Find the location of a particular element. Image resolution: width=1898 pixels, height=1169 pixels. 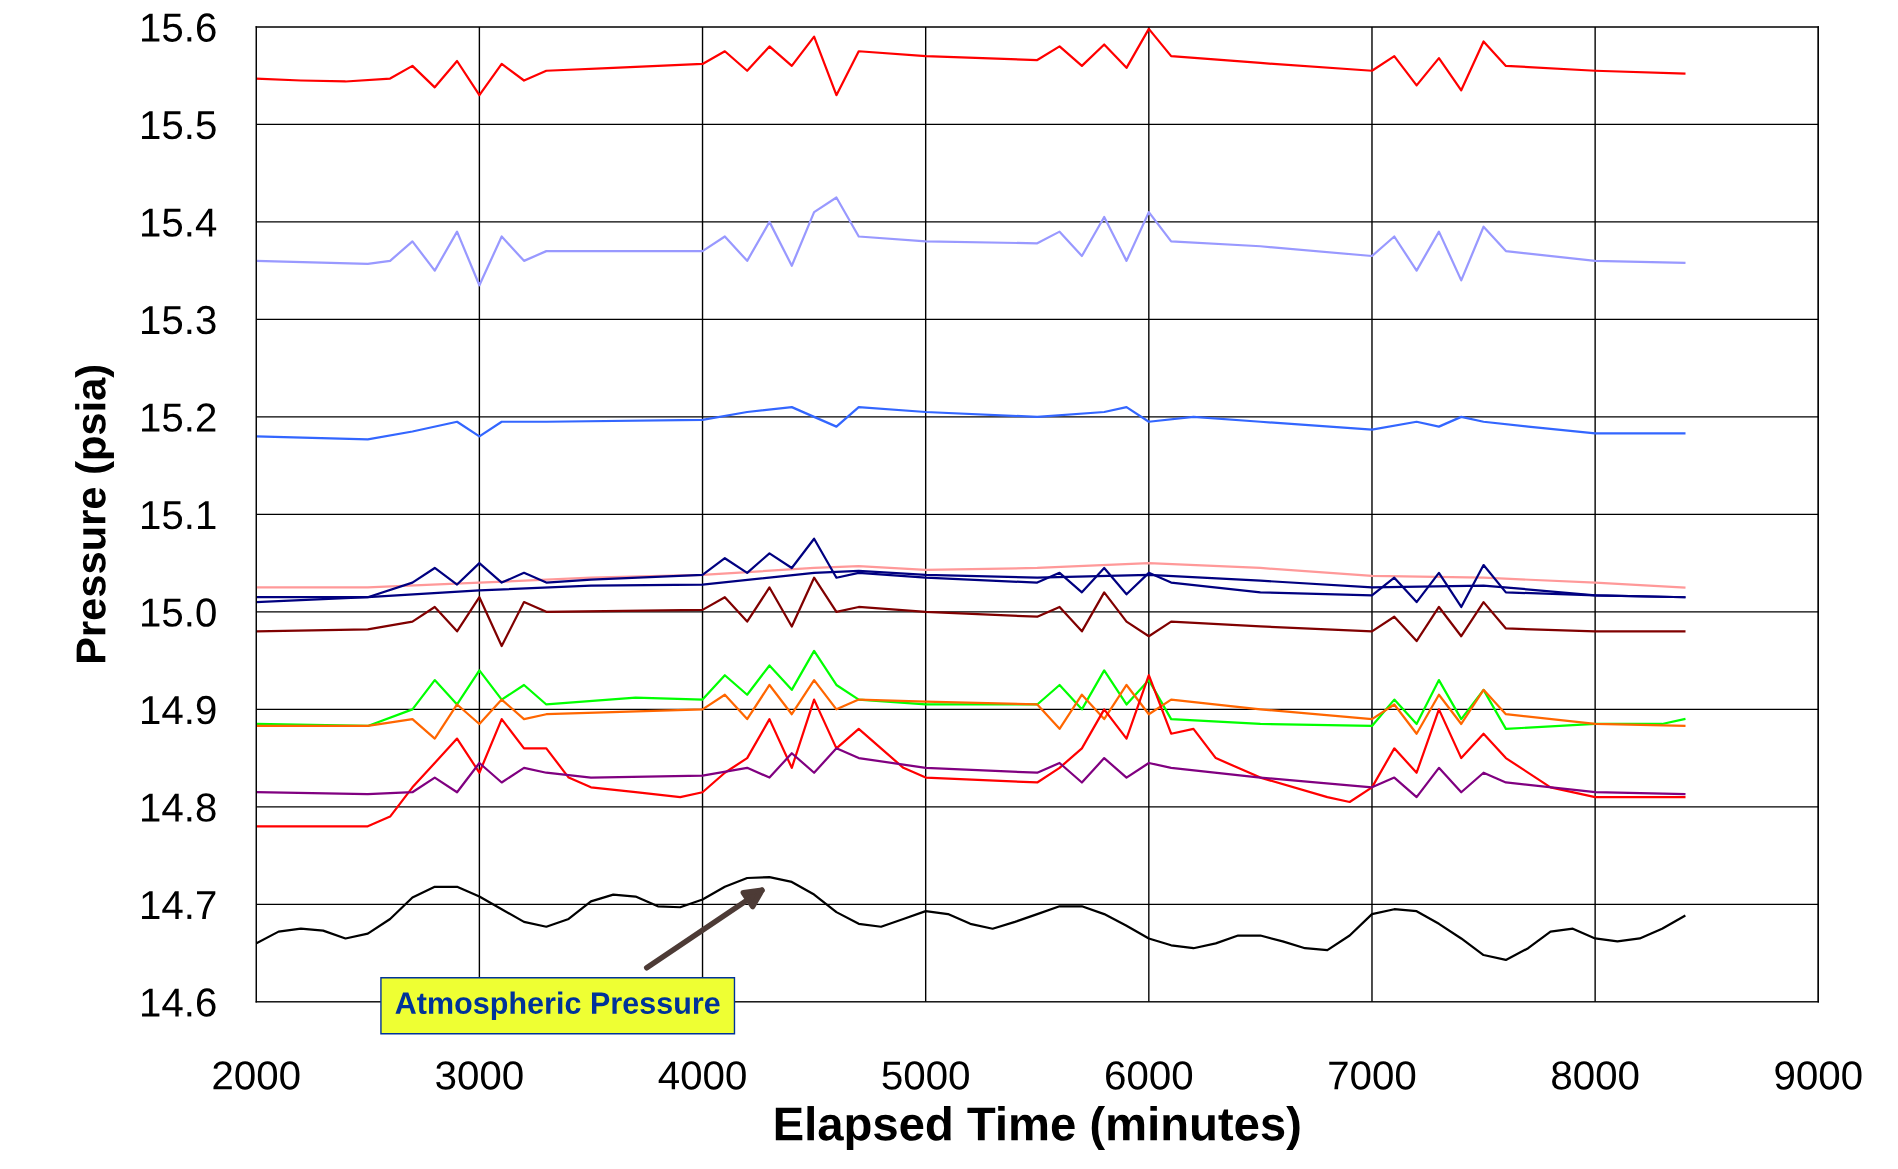

x-tick-label: 5000 is located at coordinates (925, 1075).